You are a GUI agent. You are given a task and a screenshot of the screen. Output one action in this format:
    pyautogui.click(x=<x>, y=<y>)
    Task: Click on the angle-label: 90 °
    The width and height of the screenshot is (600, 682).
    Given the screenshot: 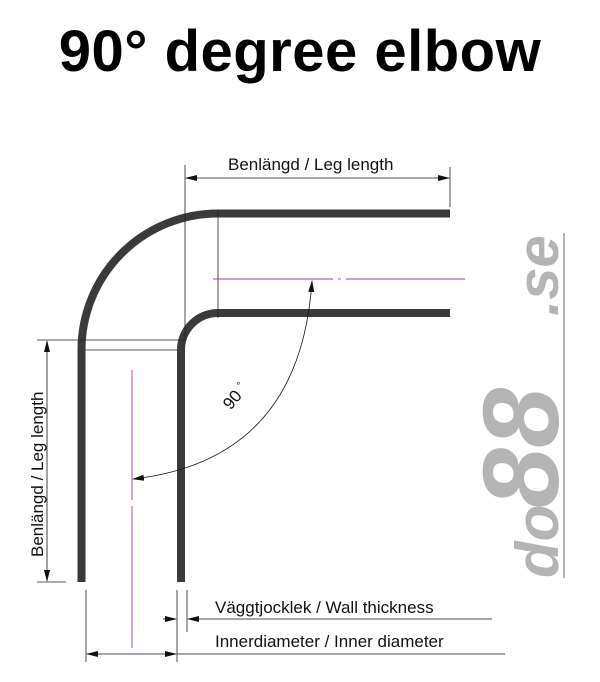 What is the action you would take?
    pyautogui.click(x=232, y=397)
    